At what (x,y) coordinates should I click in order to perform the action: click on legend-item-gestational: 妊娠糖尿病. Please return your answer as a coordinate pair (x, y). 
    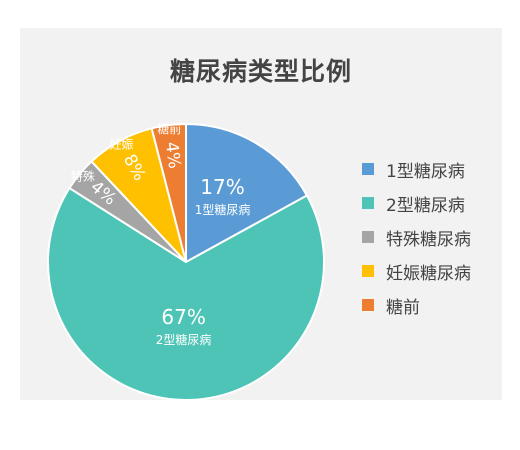
    Looking at the image, I should click on (437, 272).